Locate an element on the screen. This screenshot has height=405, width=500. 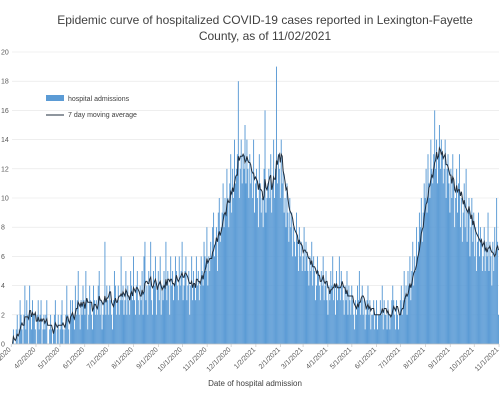
y-tick-label-18: 18 is located at coordinates (5, 82).